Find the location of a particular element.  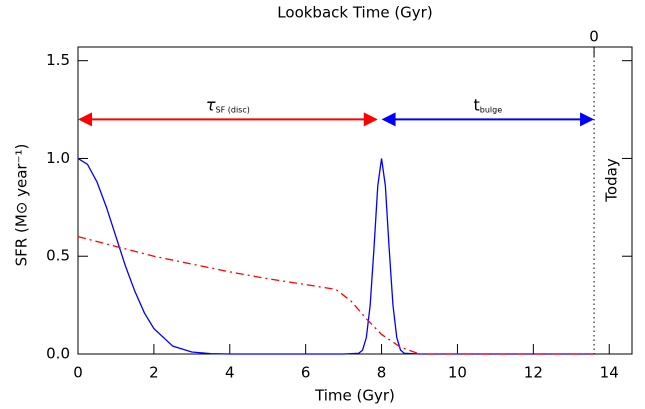

x2-tick-label: 0 is located at coordinates (594, 37).